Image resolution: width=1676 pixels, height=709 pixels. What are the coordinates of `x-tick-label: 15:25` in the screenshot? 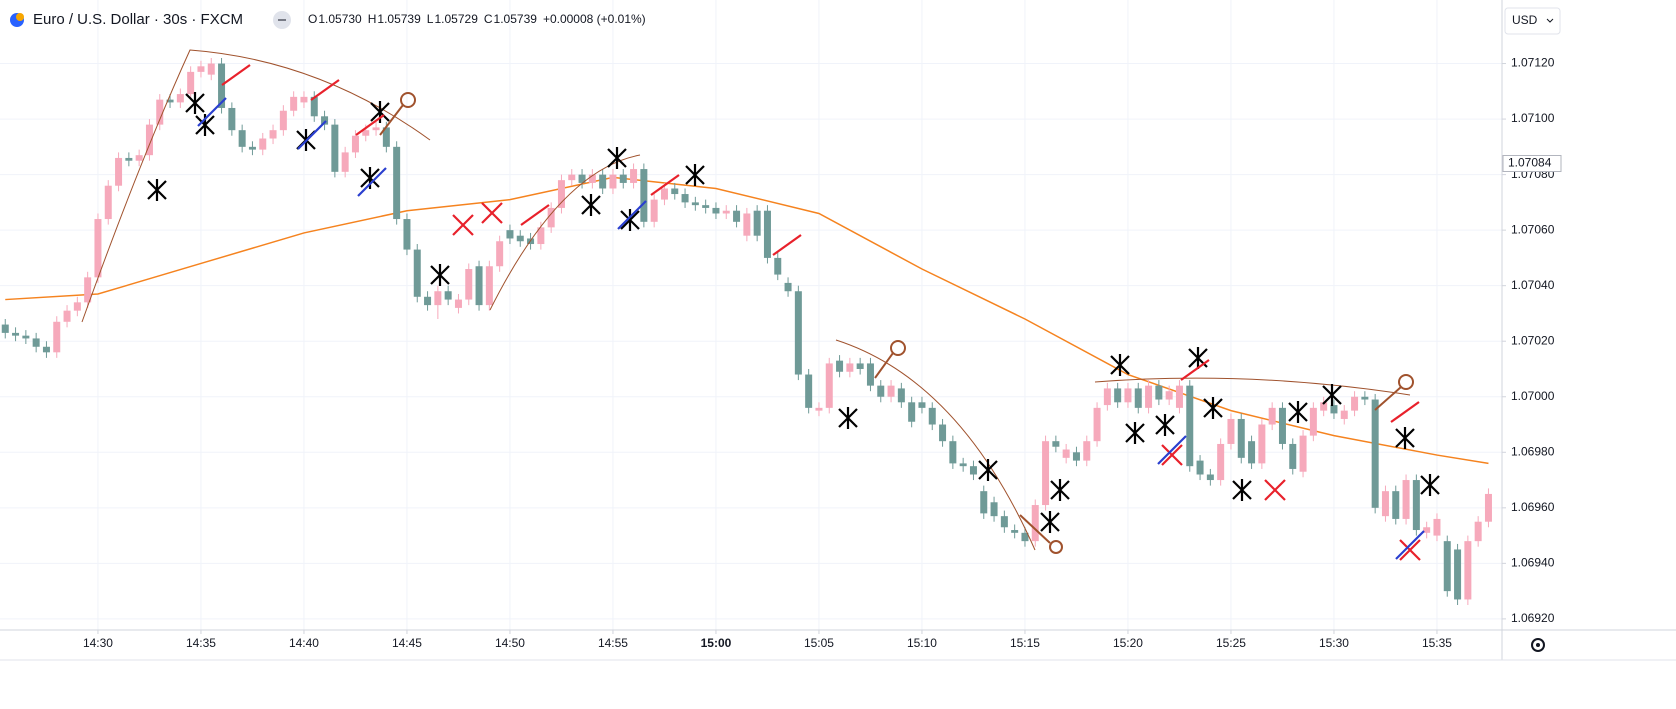 It's located at (1231, 643).